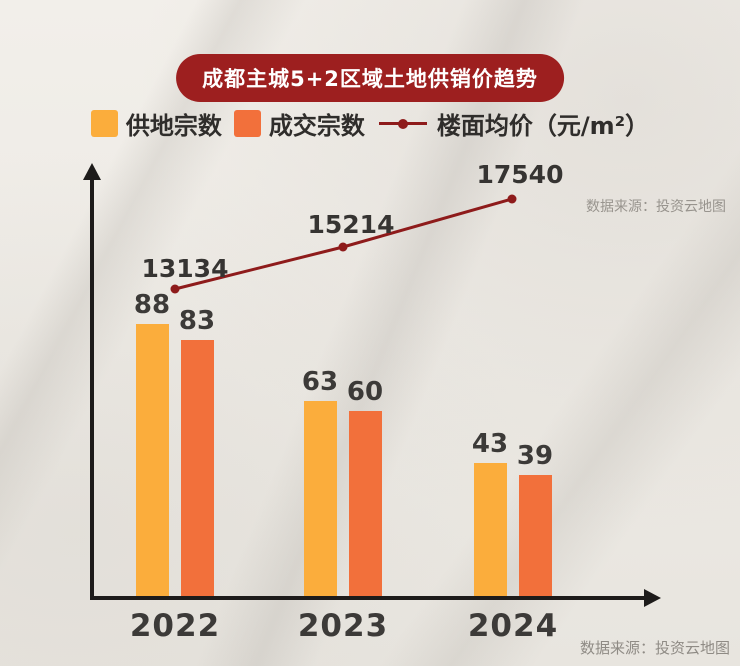 The width and height of the screenshot is (740, 666). What do you see at coordinates (656, 207) in the screenshot?
I see `data-source-note-top: 数据来源：投资云地图` at bounding box center [656, 207].